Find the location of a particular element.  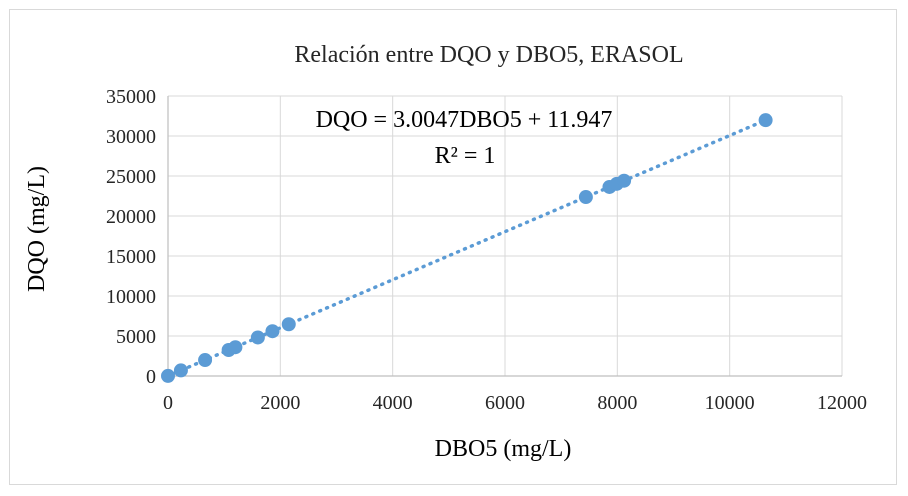

trendline-equation: DQO = 3.0047DBO5 + 11.947 is located at coordinates (464, 120).